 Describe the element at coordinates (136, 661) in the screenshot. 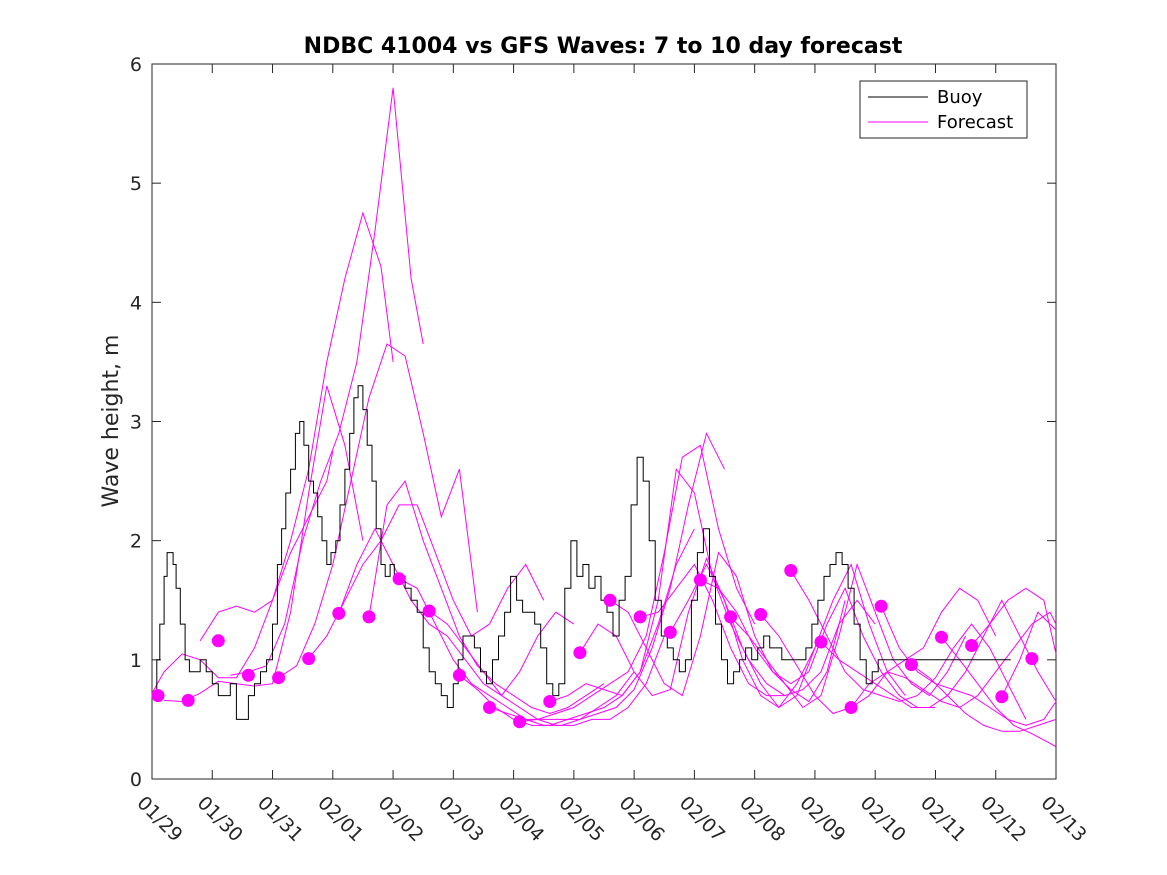

I see `y-tick-label: 1` at that location.